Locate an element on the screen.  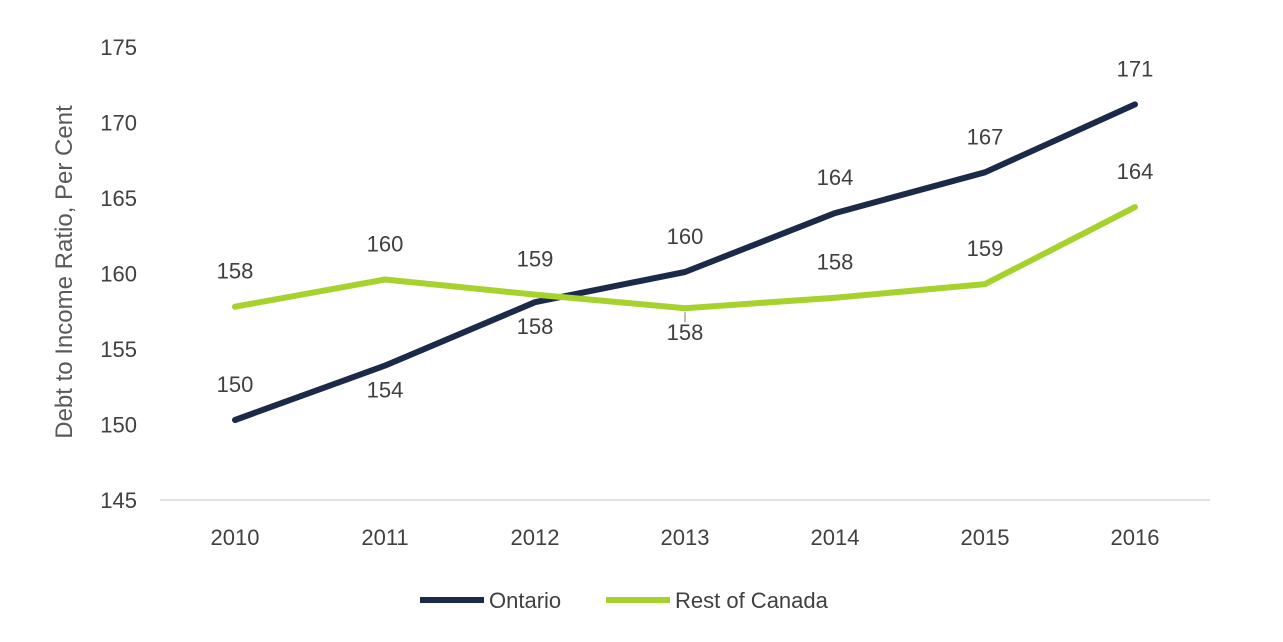
x-tick-label: 2016 is located at coordinates (1135, 537).